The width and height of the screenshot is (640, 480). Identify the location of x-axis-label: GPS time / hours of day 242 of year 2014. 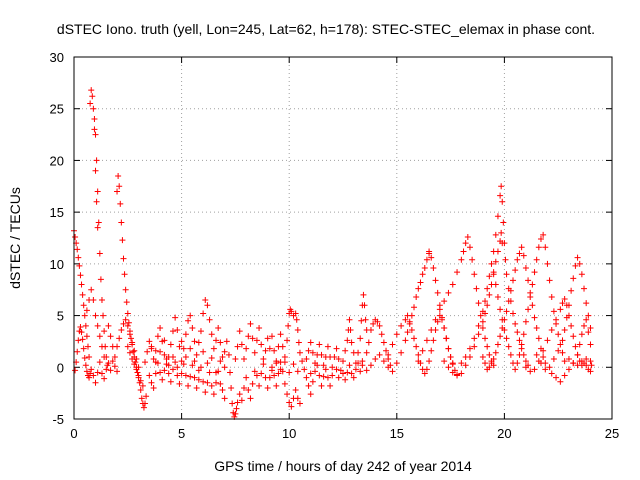
(343, 466).